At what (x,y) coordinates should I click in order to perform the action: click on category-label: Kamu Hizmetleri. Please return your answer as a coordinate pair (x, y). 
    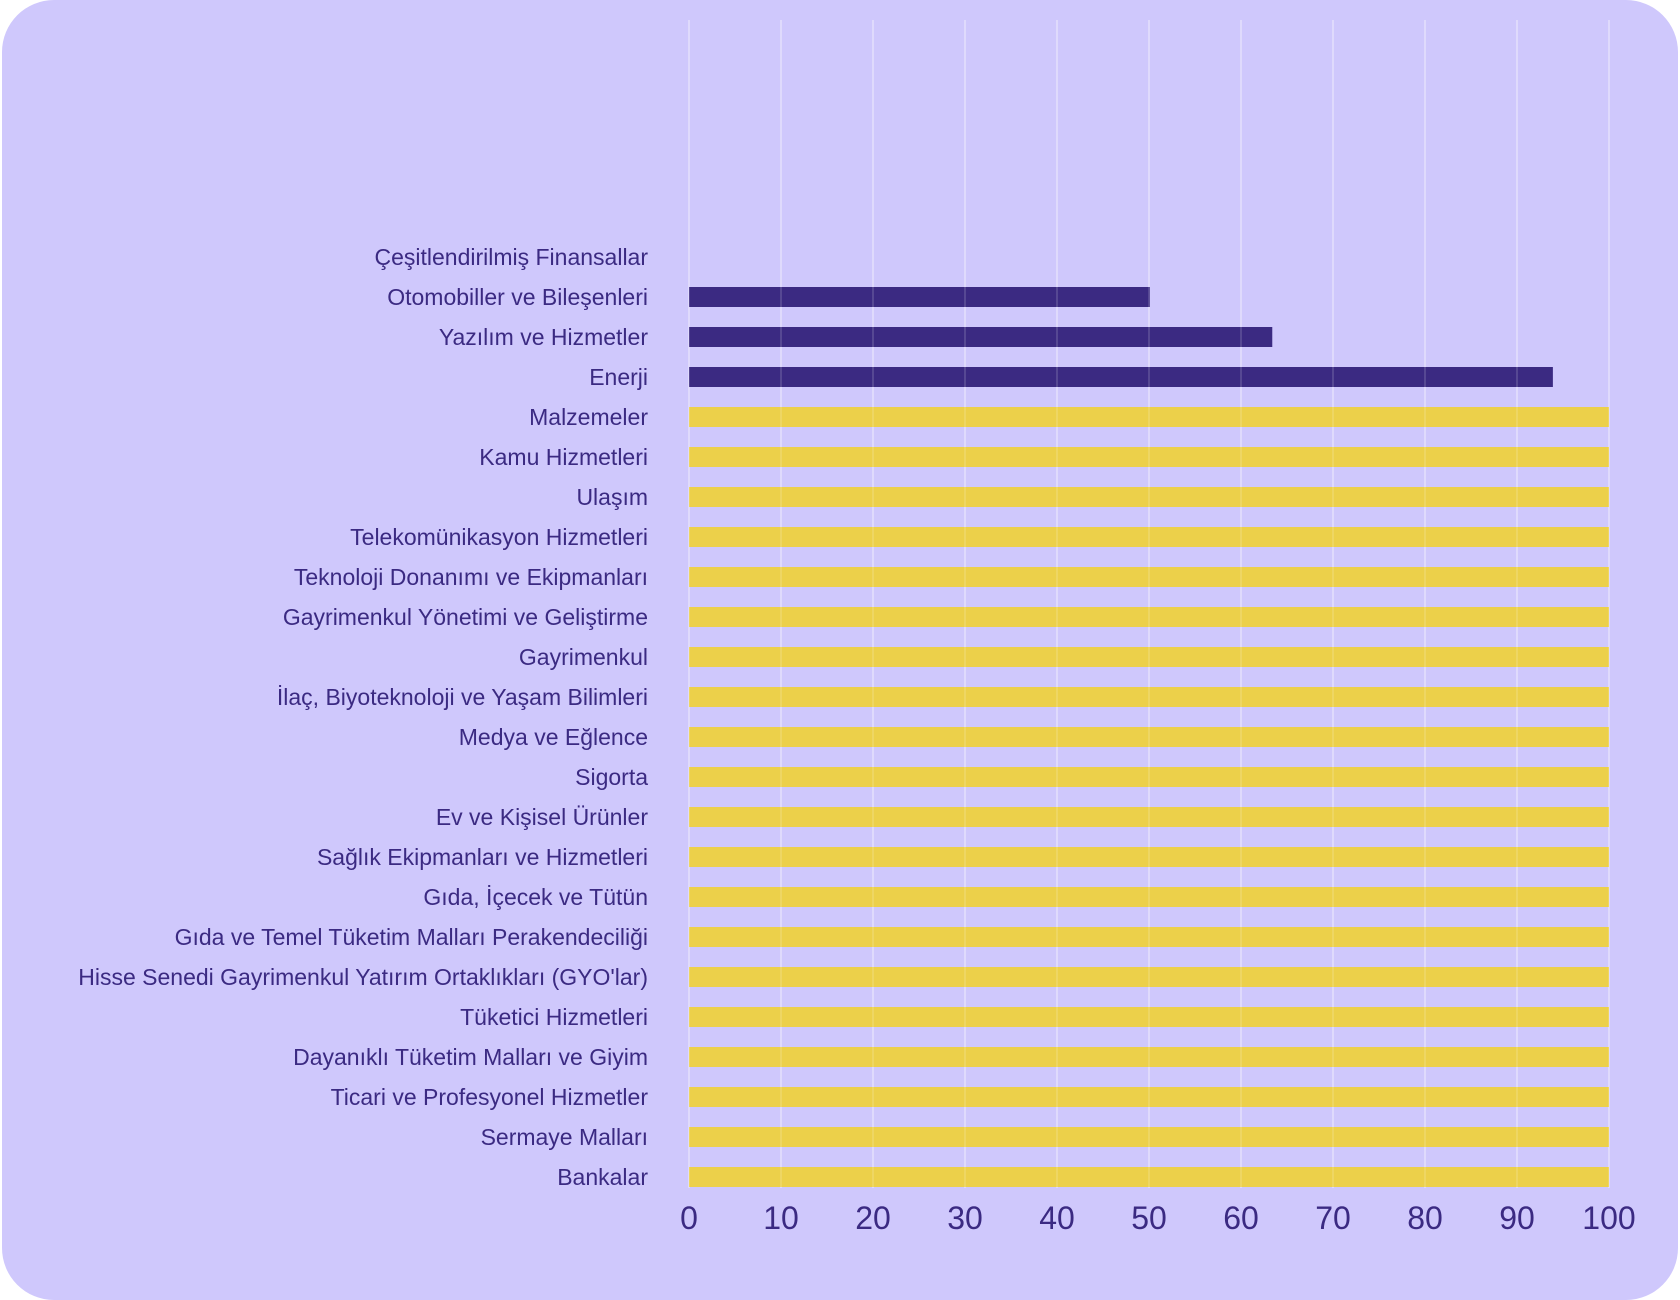
    Looking at the image, I should click on (563, 457).